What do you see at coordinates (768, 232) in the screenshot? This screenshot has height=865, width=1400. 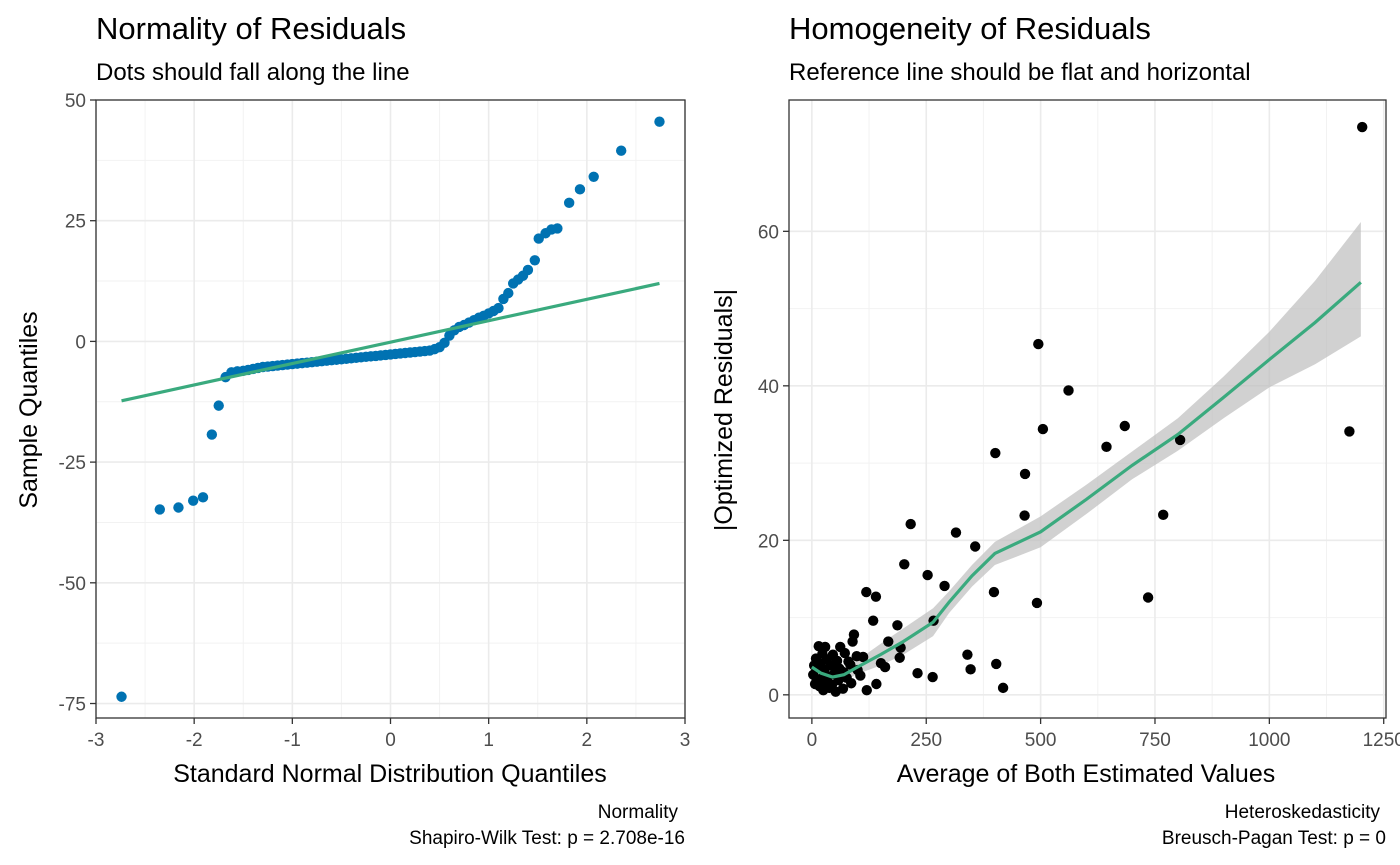 I see `homogeneity-y-tick-label: 60` at bounding box center [768, 232].